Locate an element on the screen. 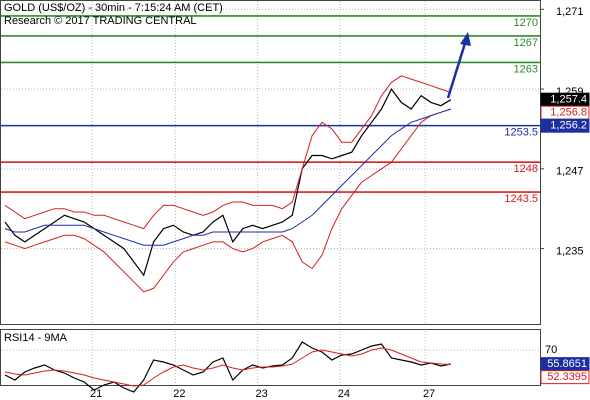 Image resolution: width=590 pixels, height=400 pixels. x-tick-label: 21 is located at coordinates (96, 394).